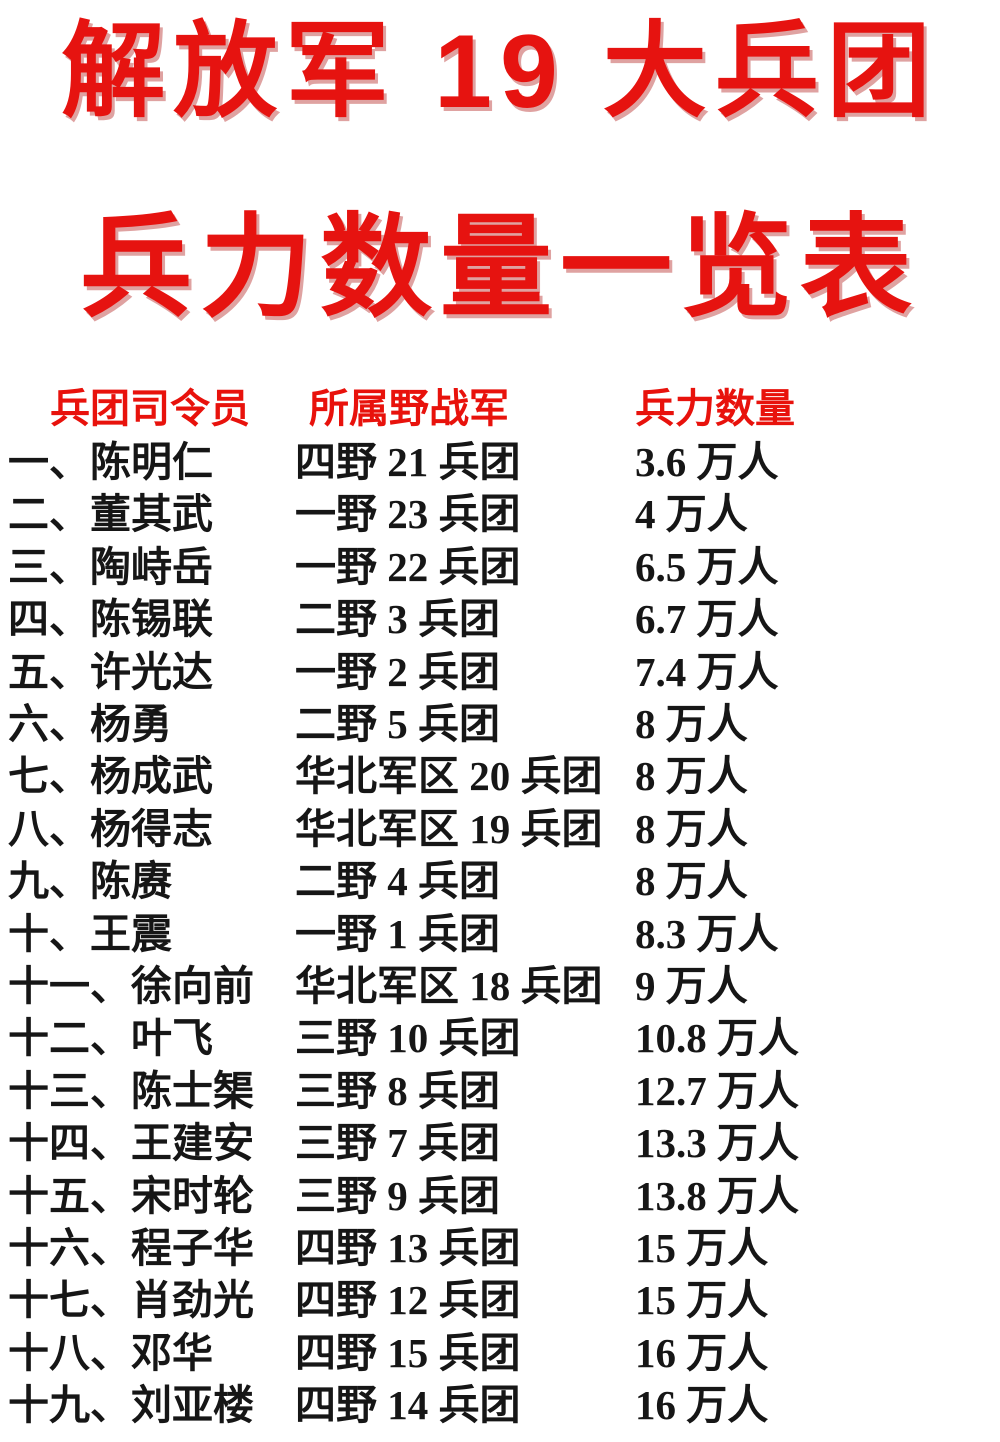  Describe the element at coordinates (397, 933) in the screenshot. I see `field-army-cell: 一野 1 兵团` at that location.